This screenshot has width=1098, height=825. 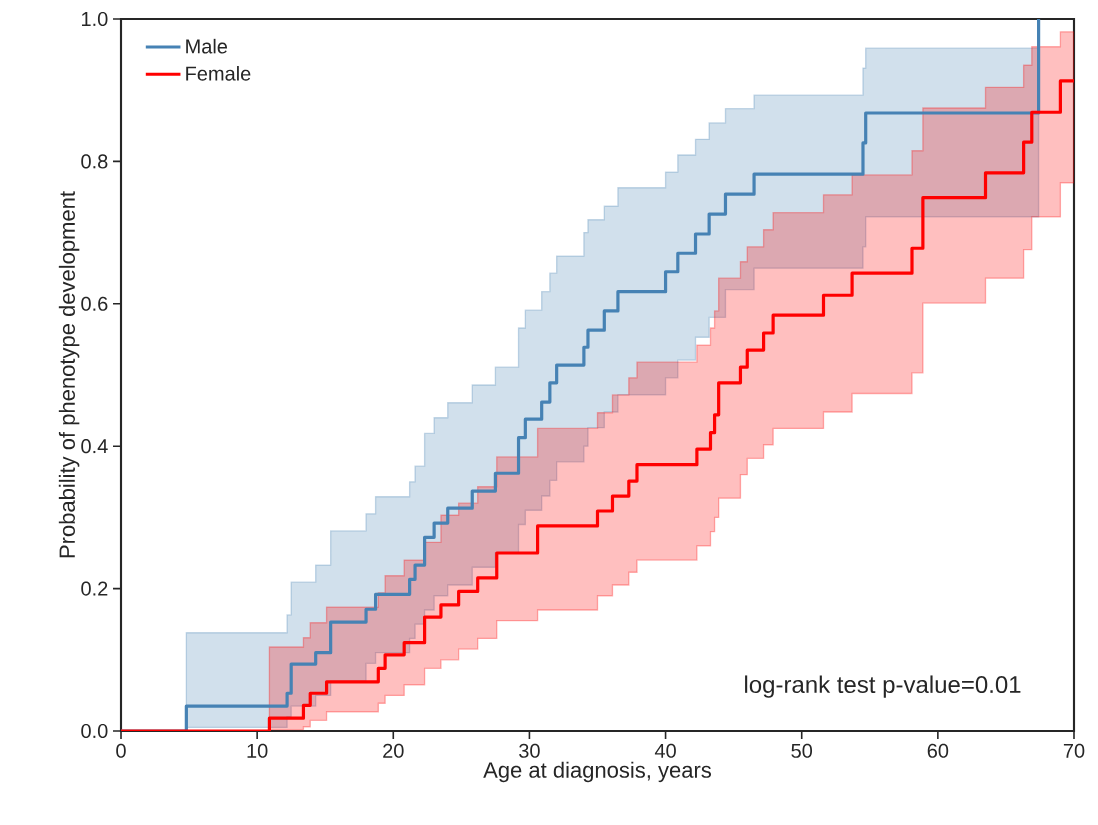 What do you see at coordinates (94, 161) in the screenshot?
I see `y-tick-label: 0.8` at bounding box center [94, 161].